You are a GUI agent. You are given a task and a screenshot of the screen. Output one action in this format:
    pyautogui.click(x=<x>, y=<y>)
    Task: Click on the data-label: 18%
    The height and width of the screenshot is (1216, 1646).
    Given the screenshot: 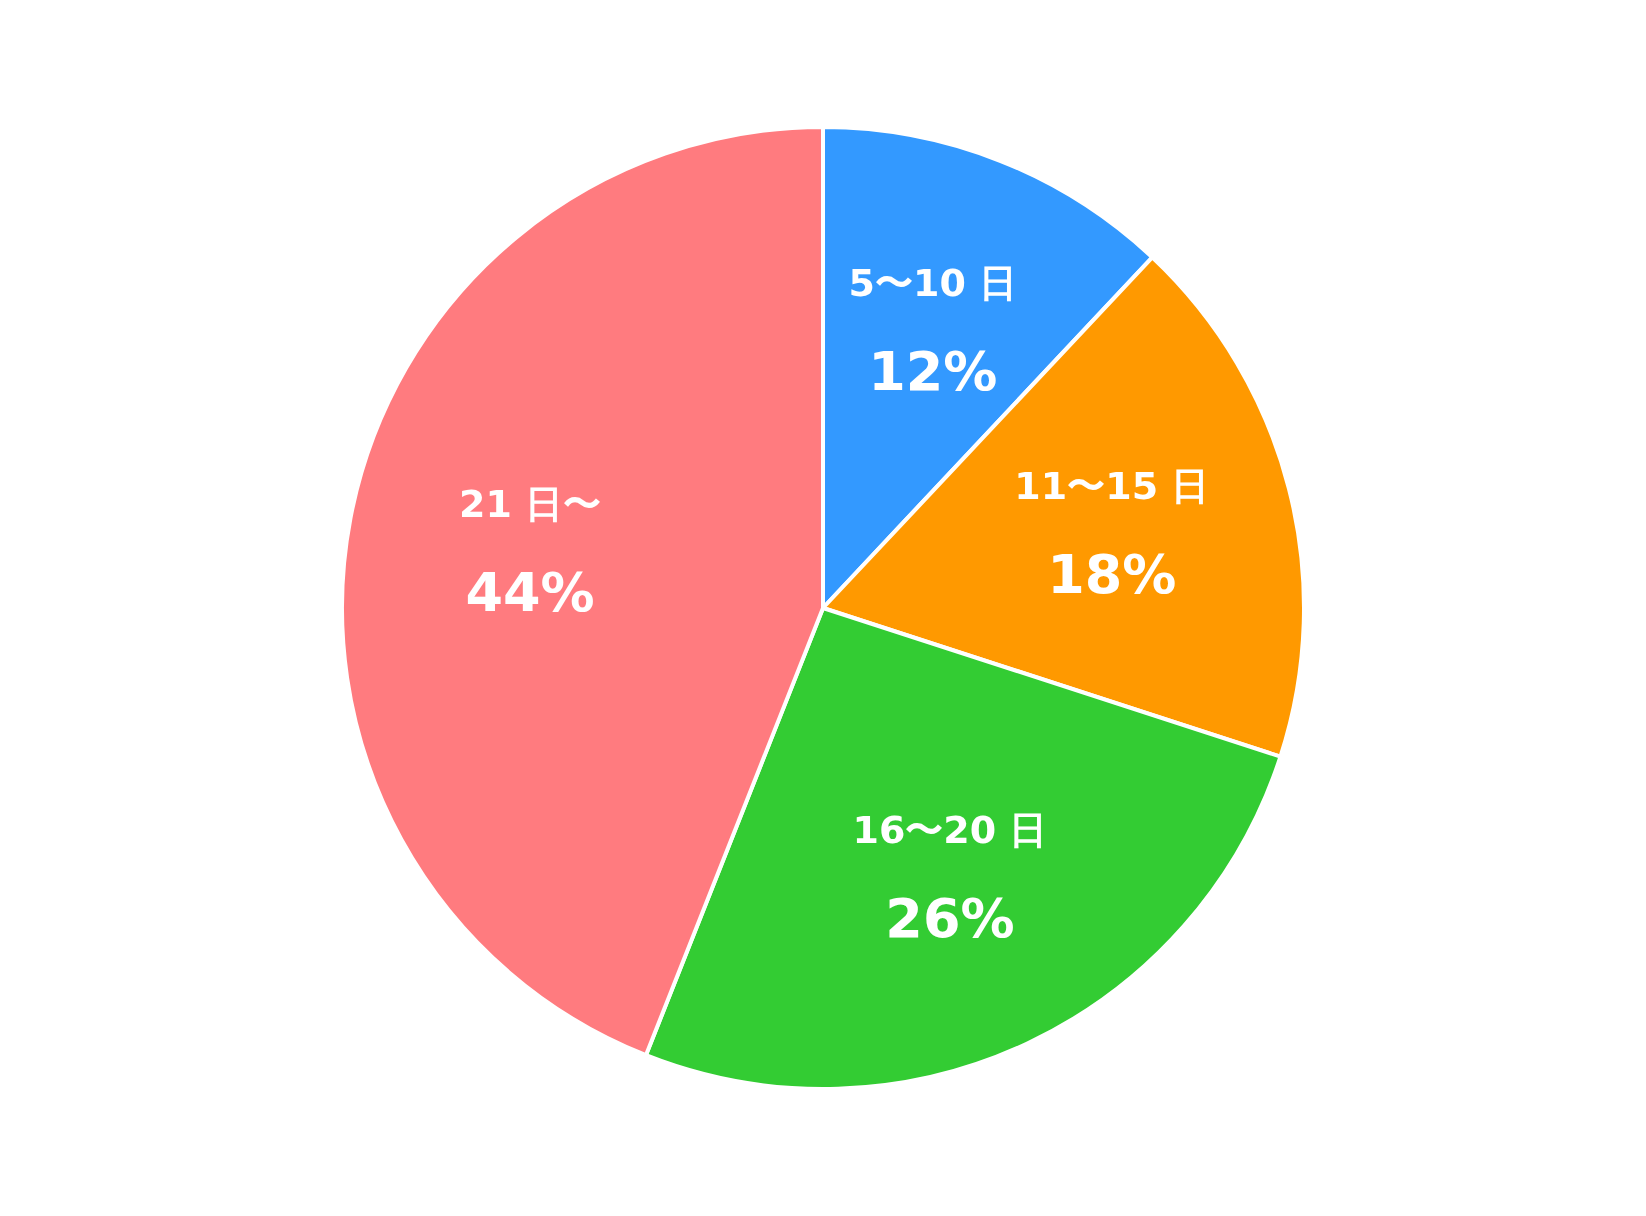 What is the action you would take?
    pyautogui.click(x=1112, y=574)
    